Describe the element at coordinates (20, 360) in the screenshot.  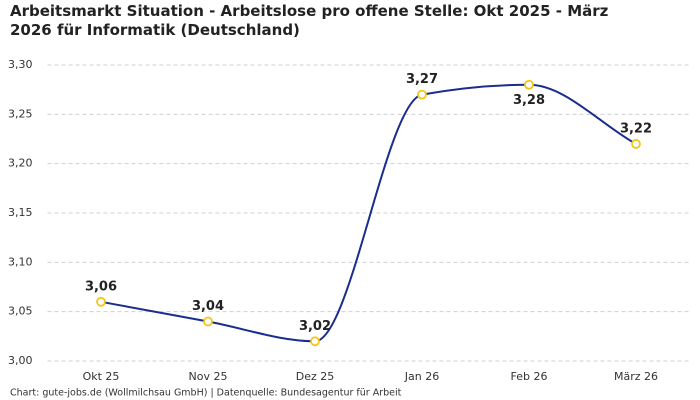
I see `y-tick-label: 3,00` at that location.